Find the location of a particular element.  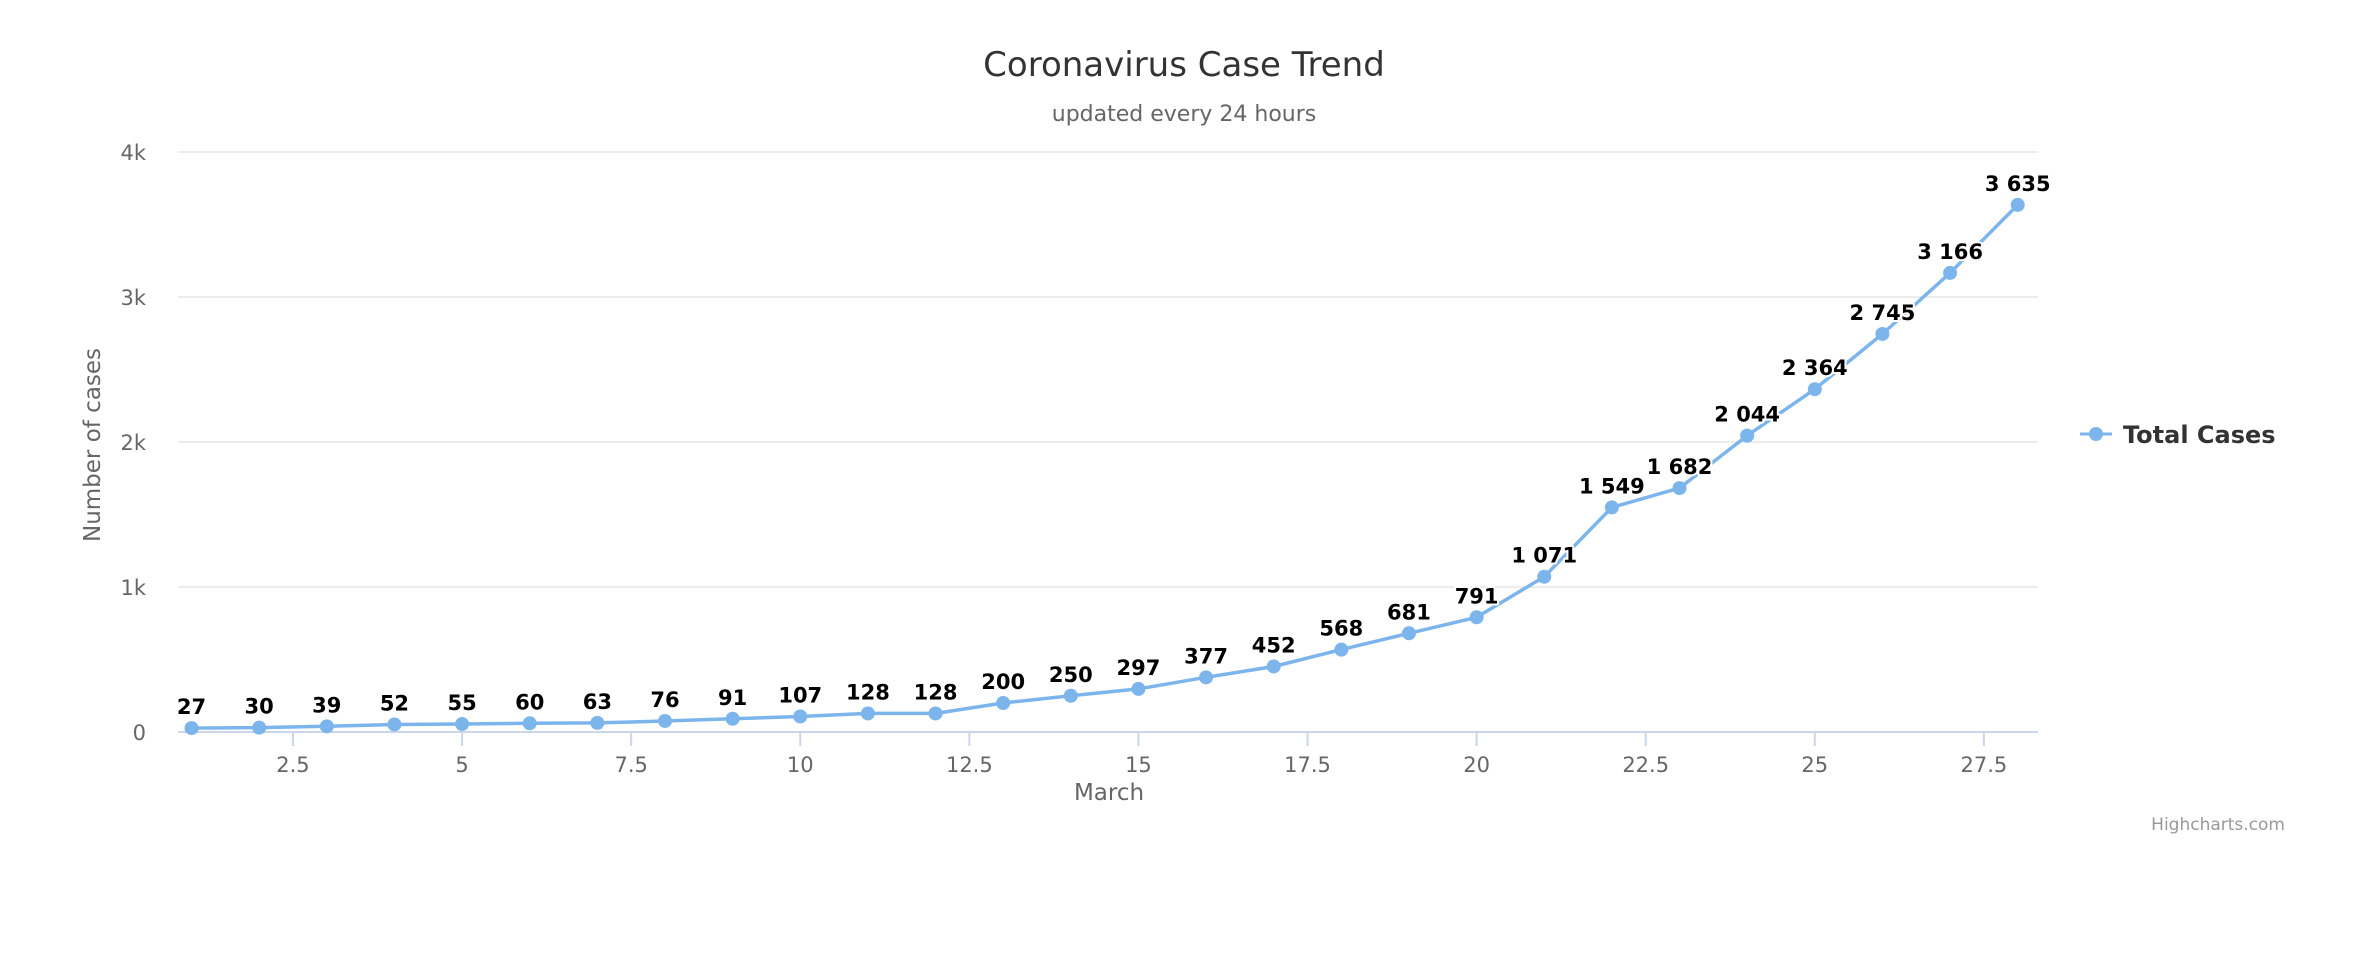

x-axis-title: March is located at coordinates (1109, 793).